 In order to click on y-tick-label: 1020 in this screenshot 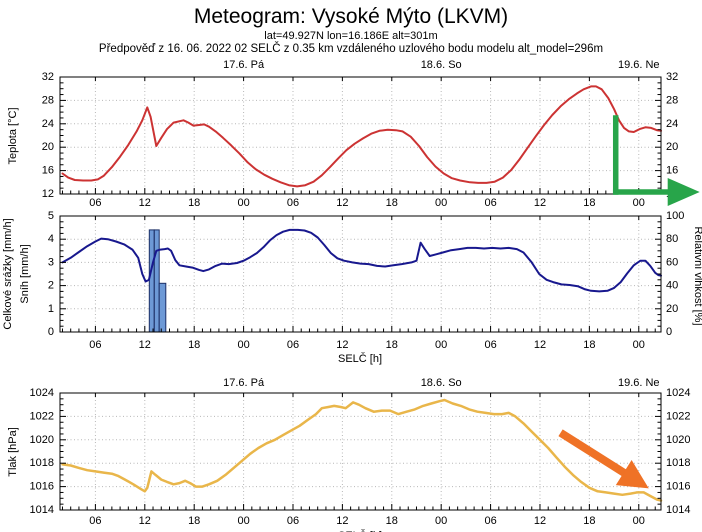, I will do `click(42, 440)`.